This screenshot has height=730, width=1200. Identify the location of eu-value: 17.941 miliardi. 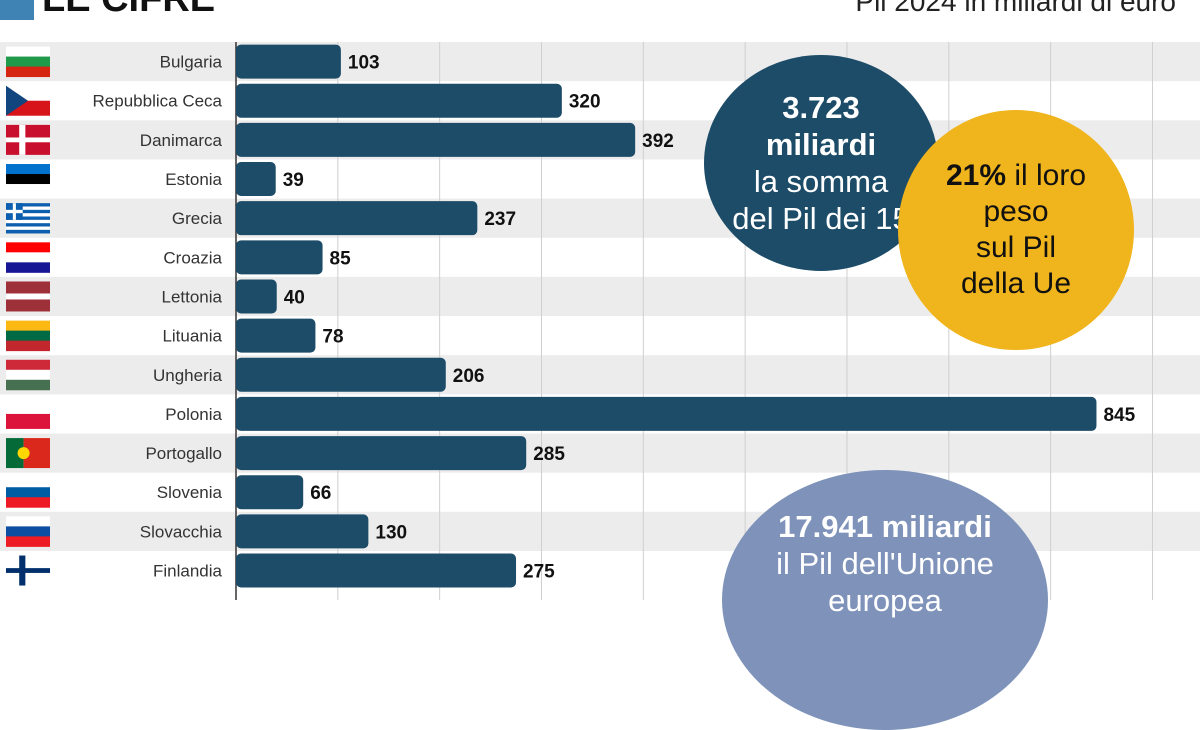
(885, 526).